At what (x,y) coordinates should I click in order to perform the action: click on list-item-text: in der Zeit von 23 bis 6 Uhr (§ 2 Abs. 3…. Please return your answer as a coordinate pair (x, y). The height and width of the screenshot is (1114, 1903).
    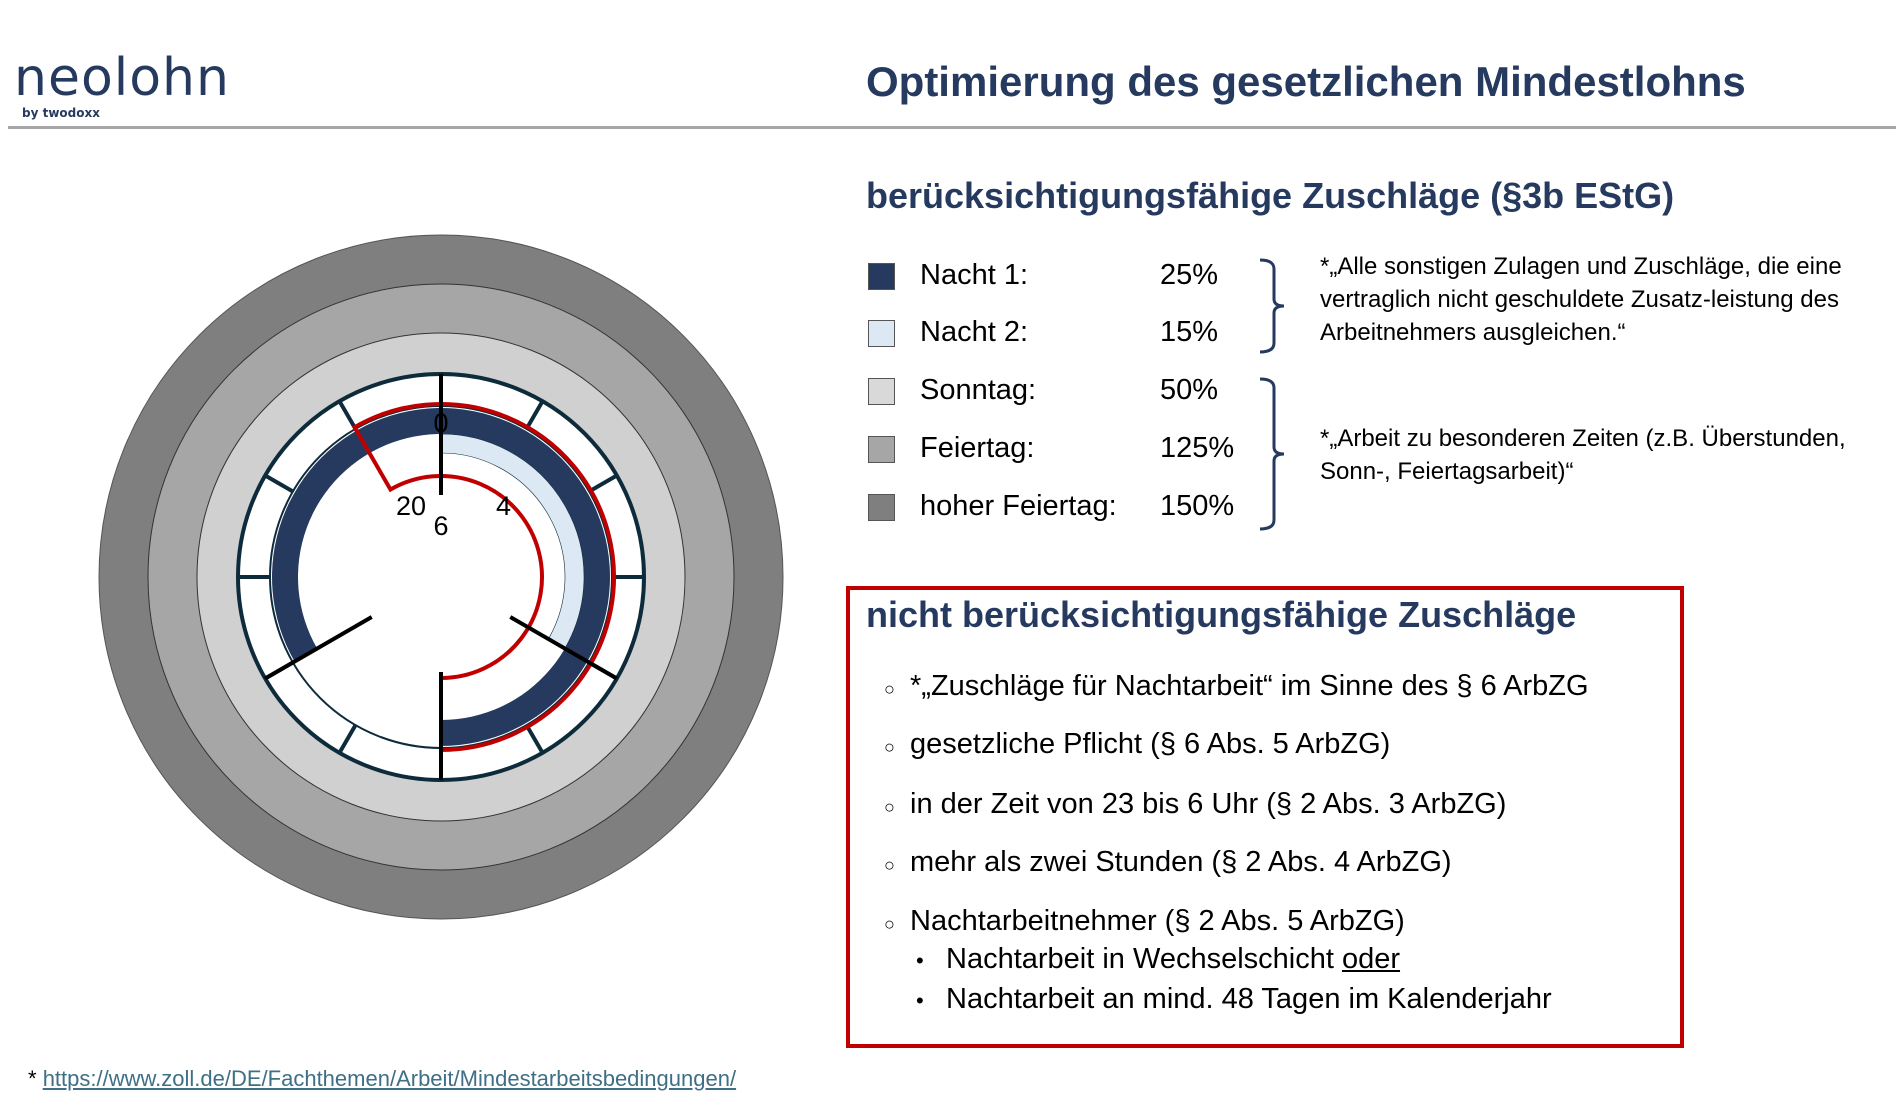
    Looking at the image, I should click on (1208, 804).